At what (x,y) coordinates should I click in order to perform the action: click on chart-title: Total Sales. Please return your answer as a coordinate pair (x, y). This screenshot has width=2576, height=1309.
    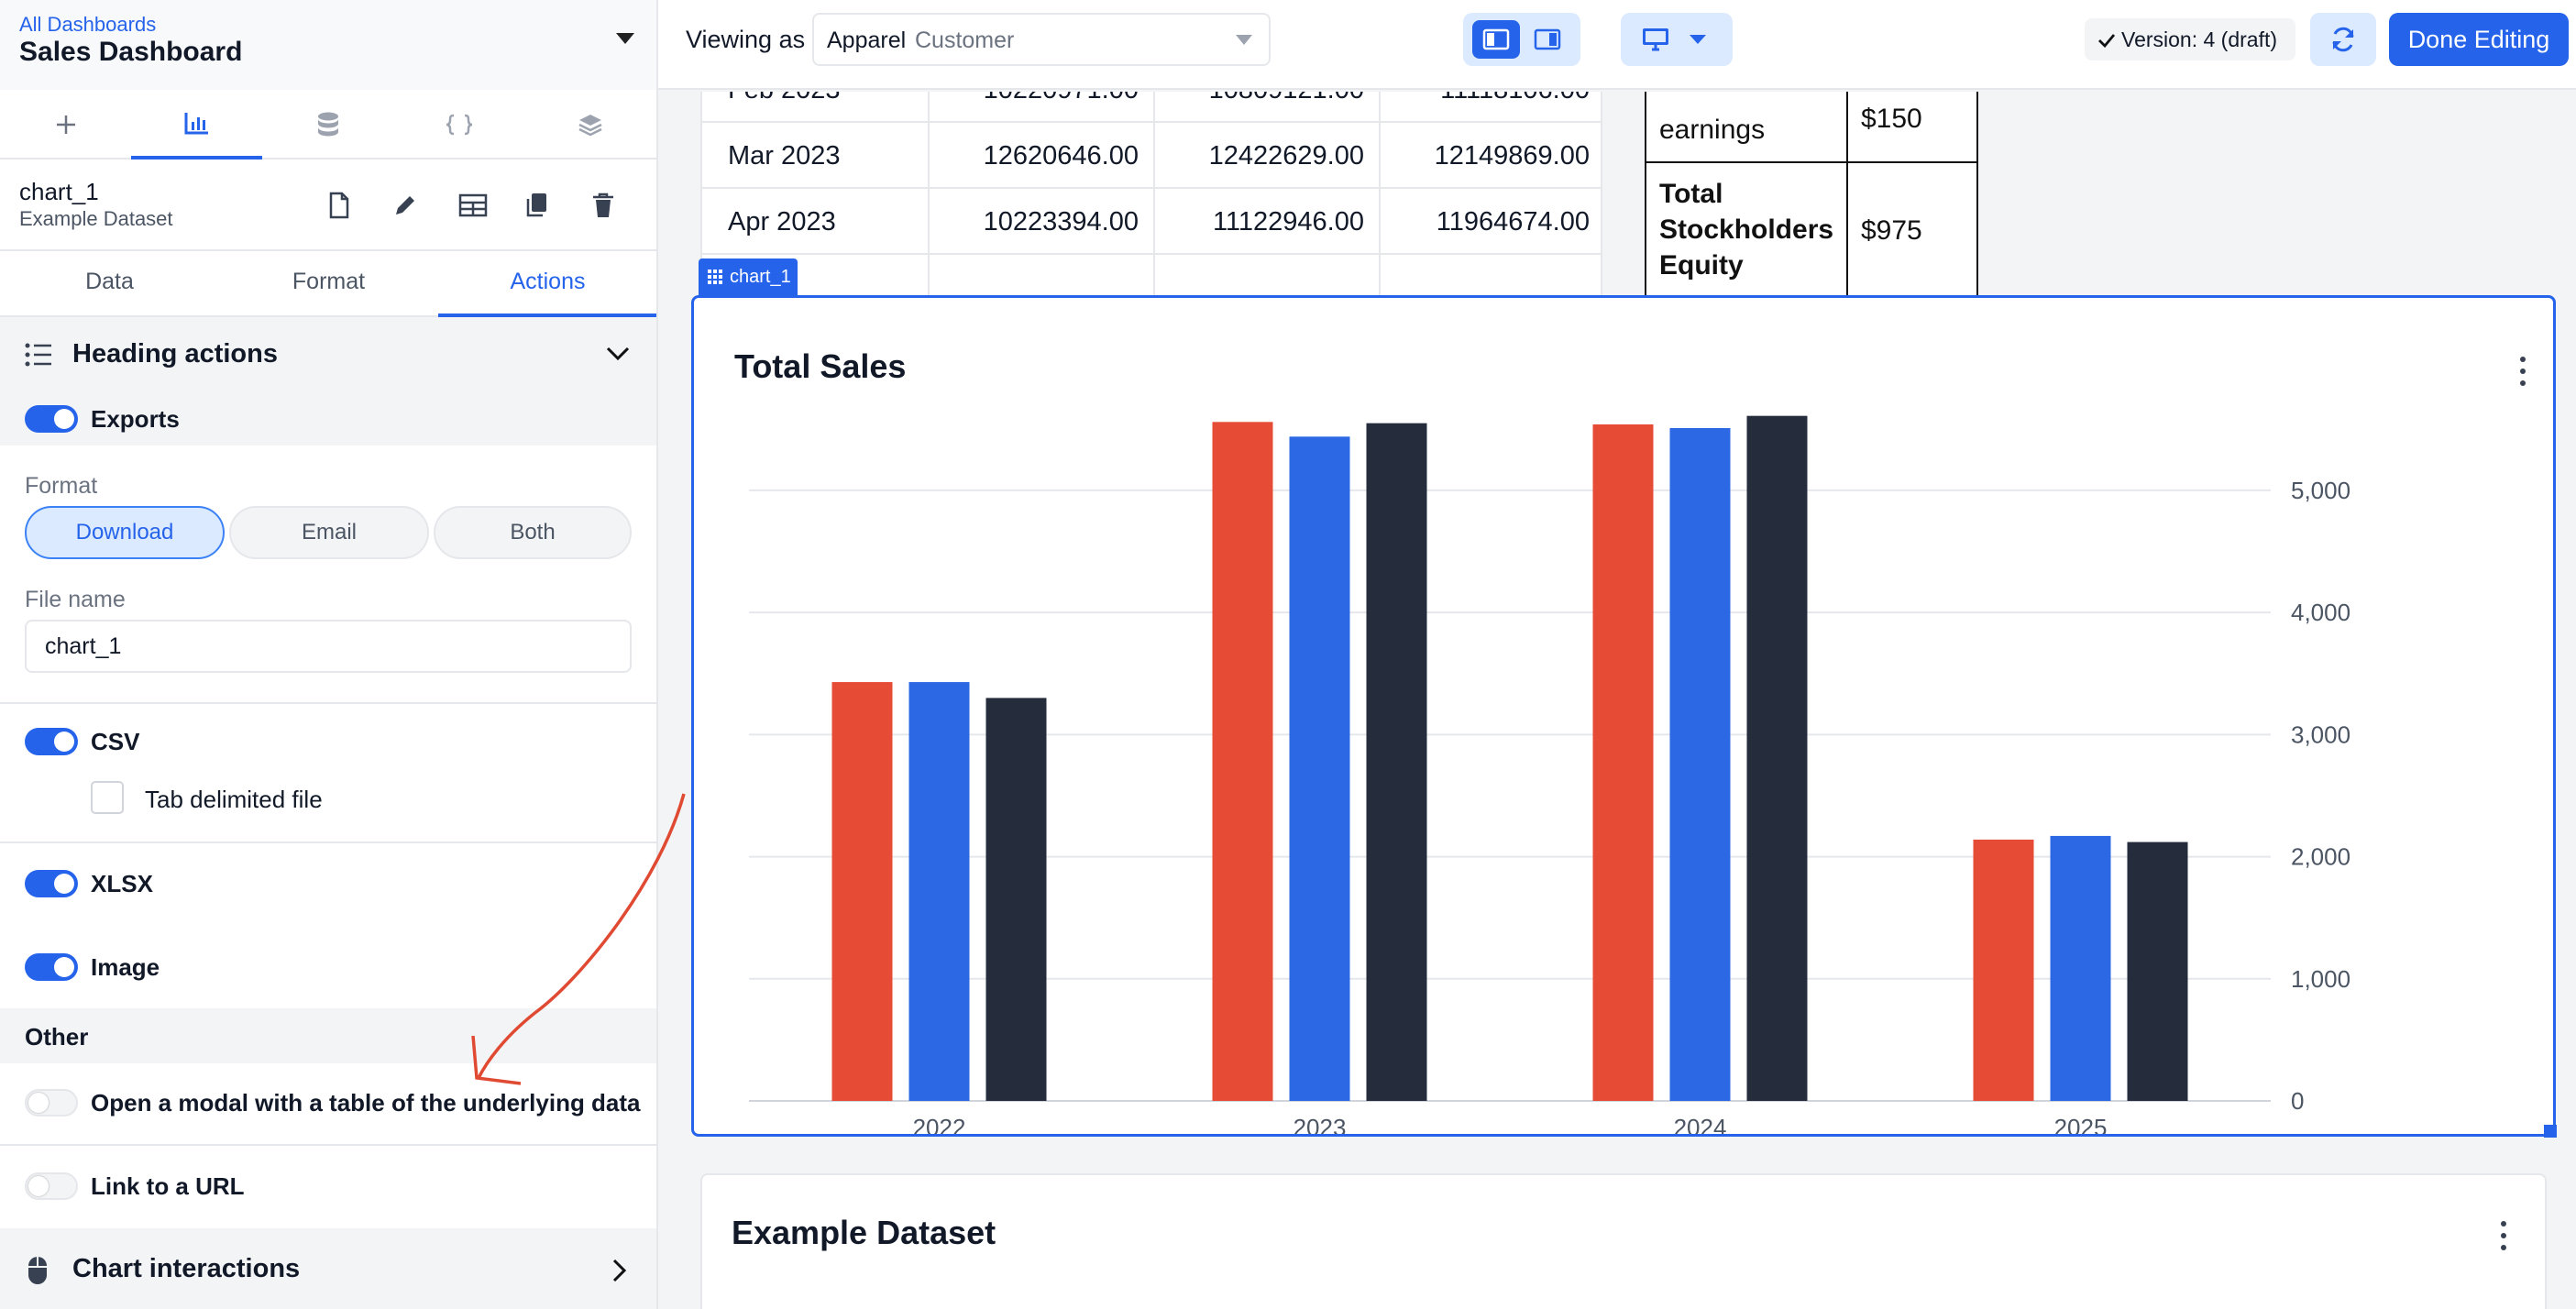
    Looking at the image, I should click on (821, 366).